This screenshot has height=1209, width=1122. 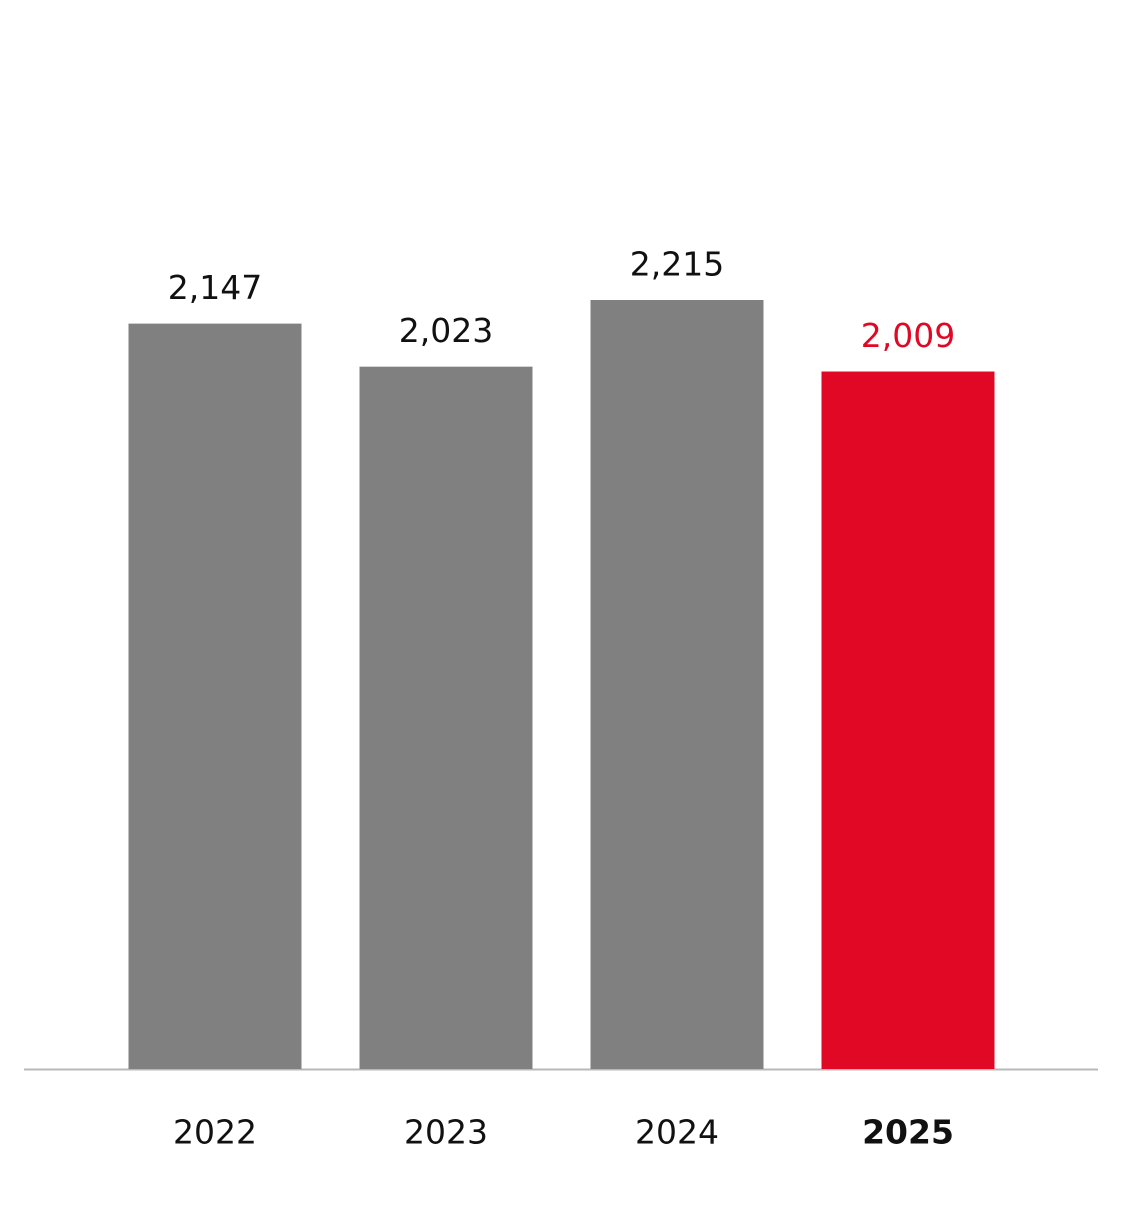 I want to click on value-label: 2,009, so click(x=908, y=335).